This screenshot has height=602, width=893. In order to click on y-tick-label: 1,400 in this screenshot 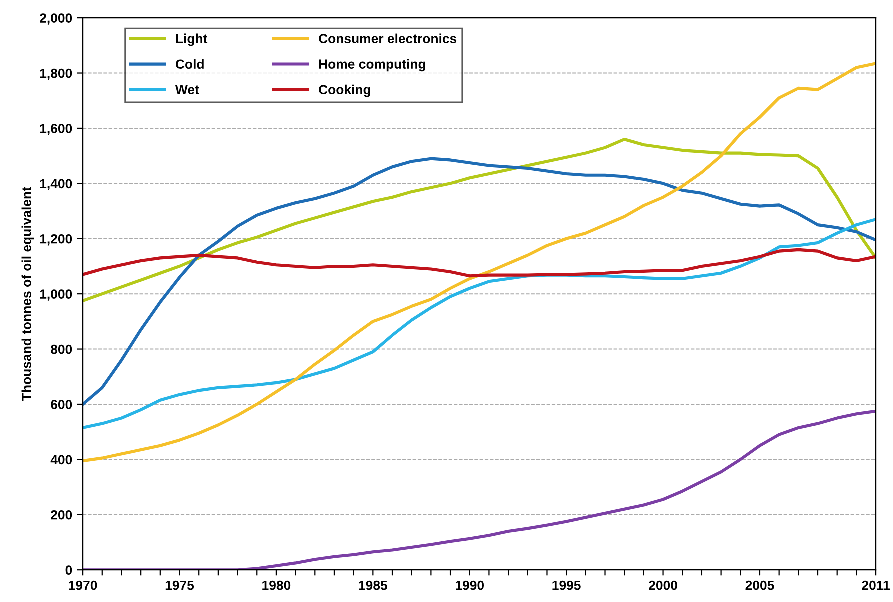, I will do `click(56, 184)`.